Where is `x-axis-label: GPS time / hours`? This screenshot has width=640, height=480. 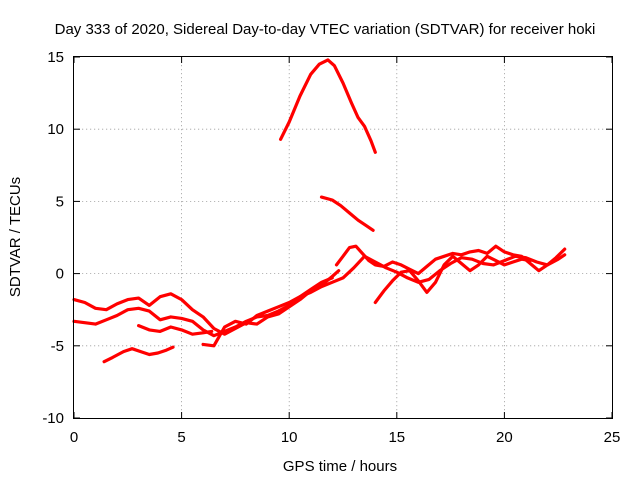 x-axis-label: GPS time / hours is located at coordinates (340, 466).